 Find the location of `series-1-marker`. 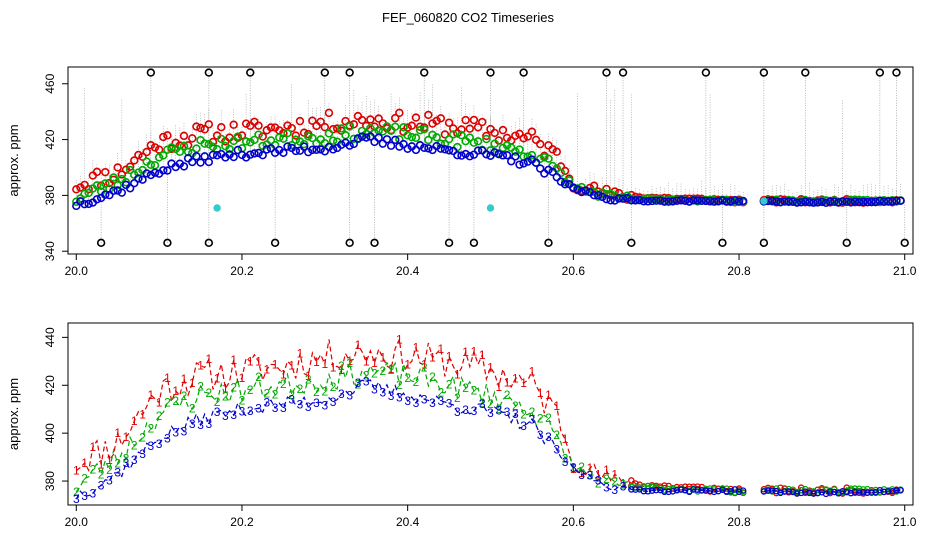

series-1-marker is located at coordinates (784, 488).